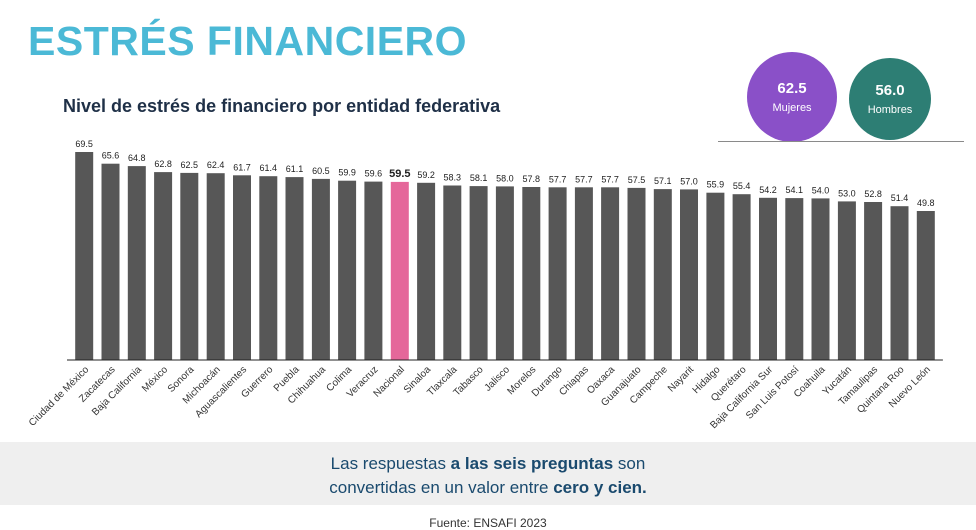 This screenshot has height=530, width=976. I want to click on data-label-tamaulipas: 52.8, so click(873, 194).